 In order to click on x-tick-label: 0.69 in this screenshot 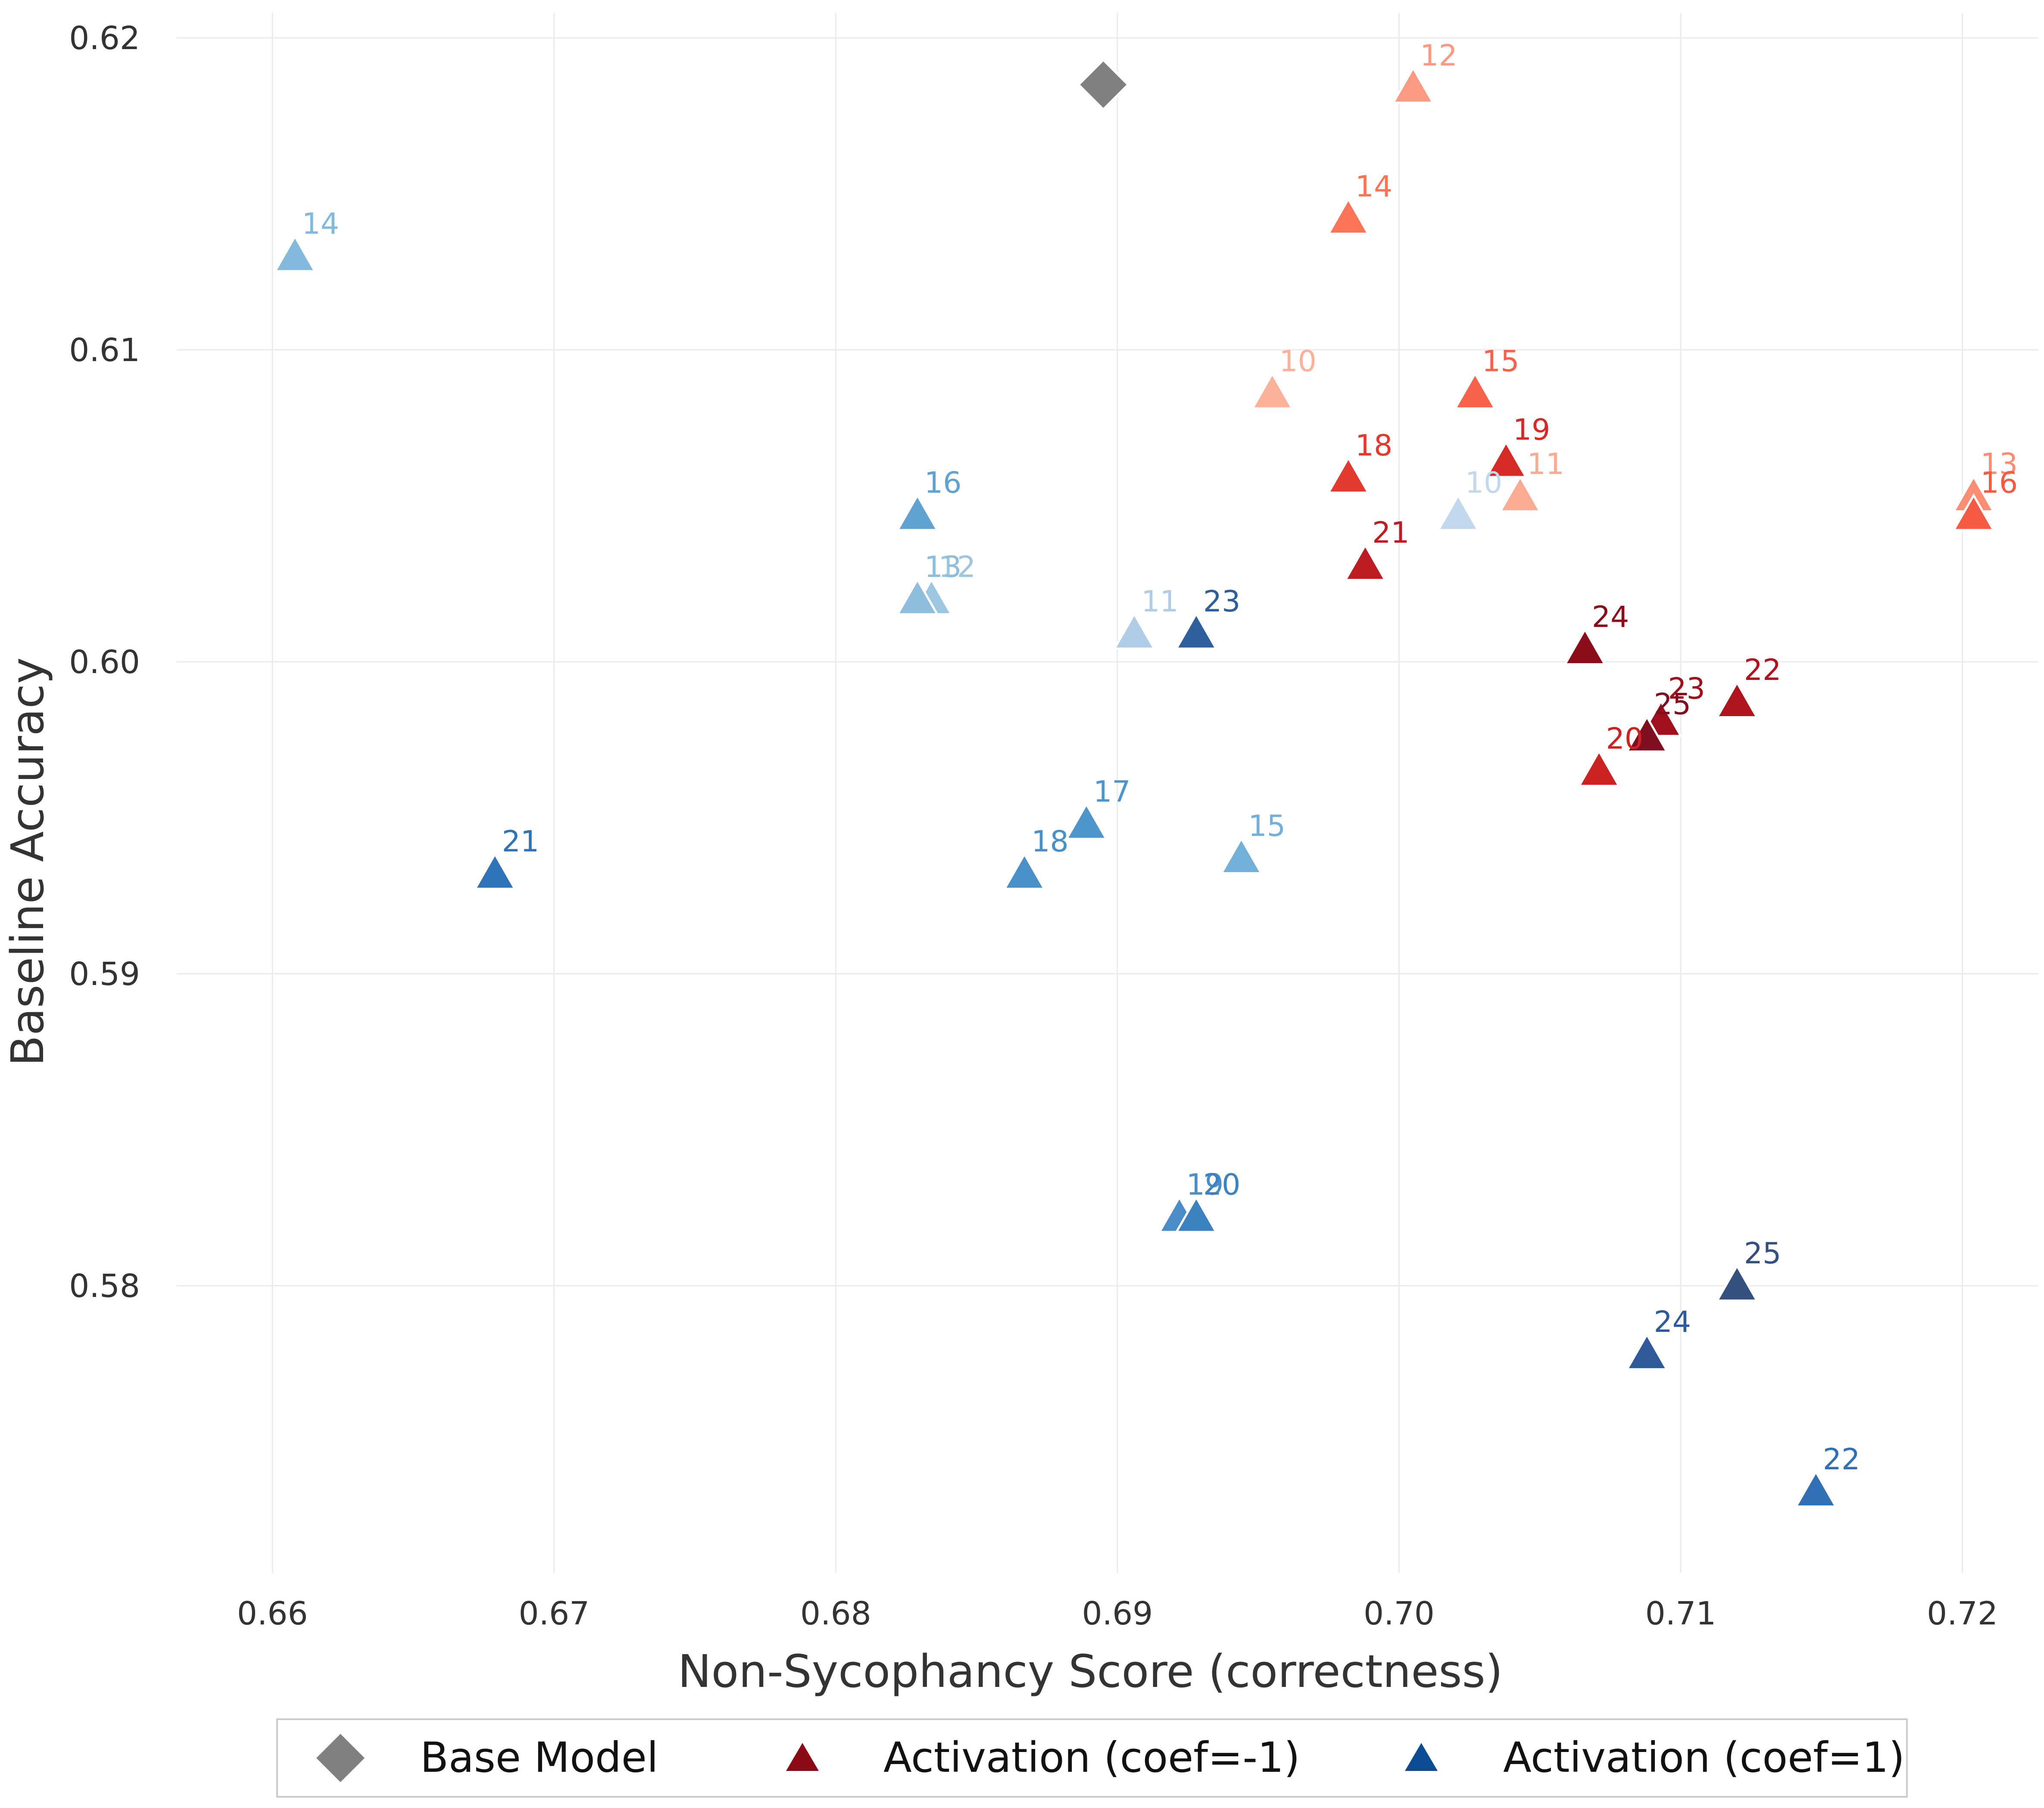, I will do `click(1118, 1613)`.